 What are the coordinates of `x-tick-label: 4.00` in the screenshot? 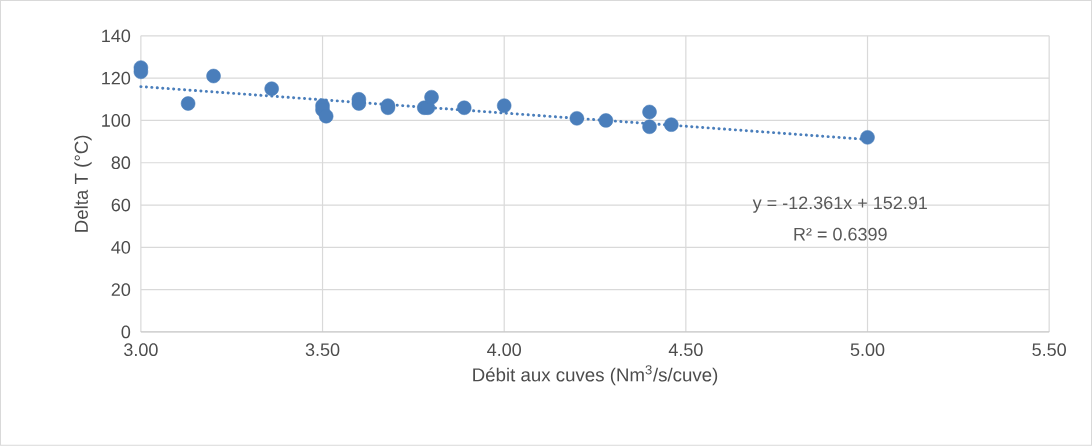 It's located at (504, 350).